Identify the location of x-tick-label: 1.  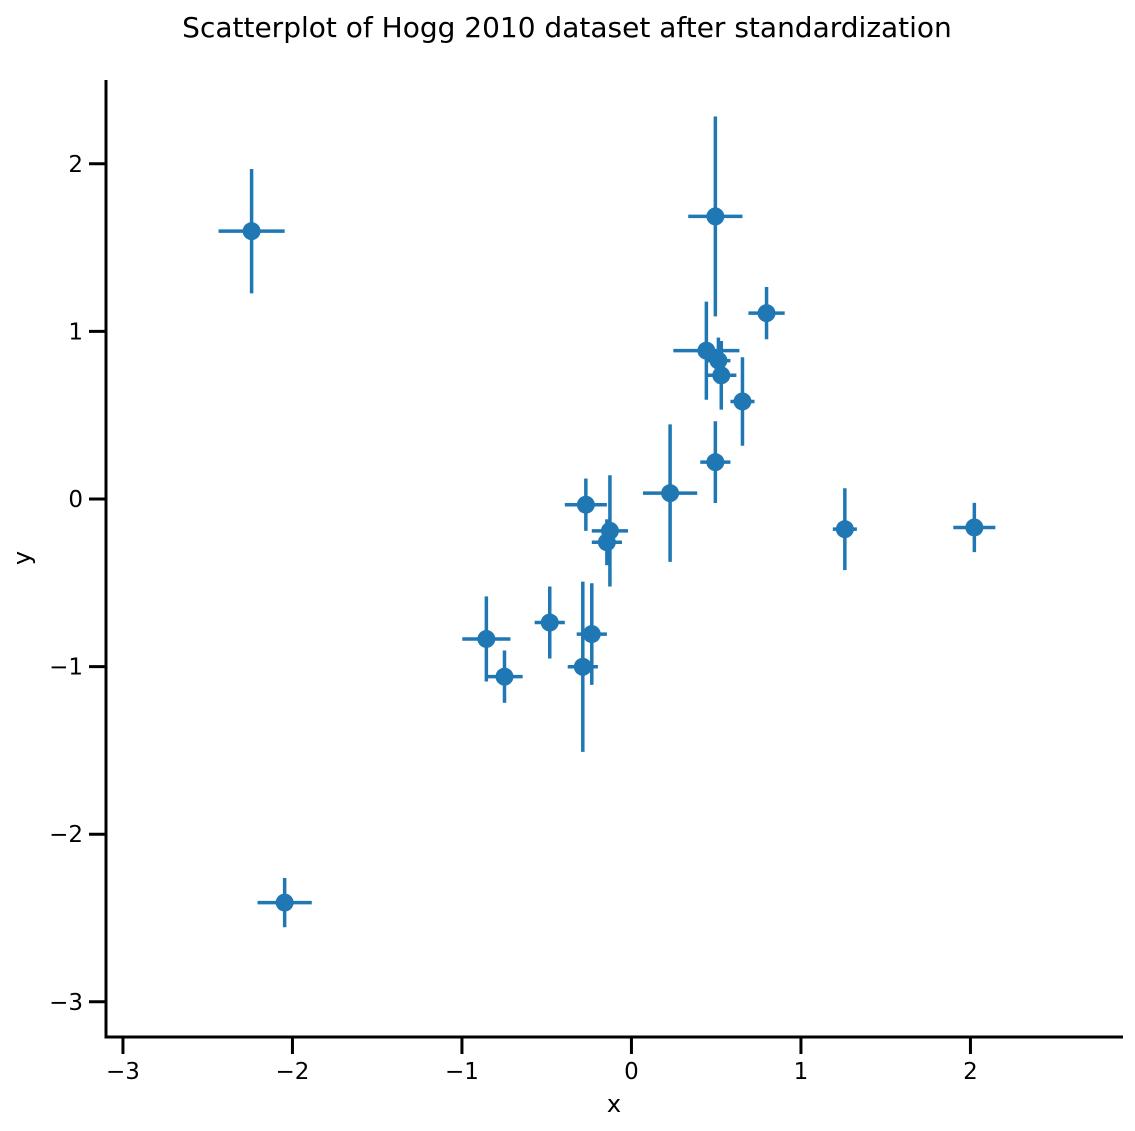
(801, 1072).